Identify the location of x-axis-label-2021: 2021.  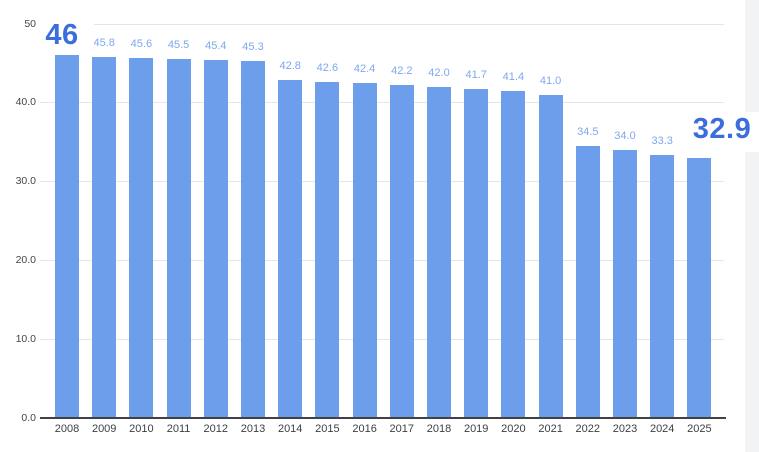
(550, 429).